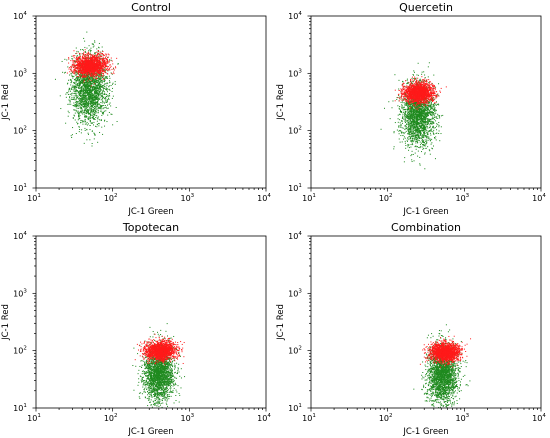 The height and width of the screenshot is (438, 550). Describe the element at coordinates (20, 188) in the screenshot. I see `y-tick-label: 101` at that location.